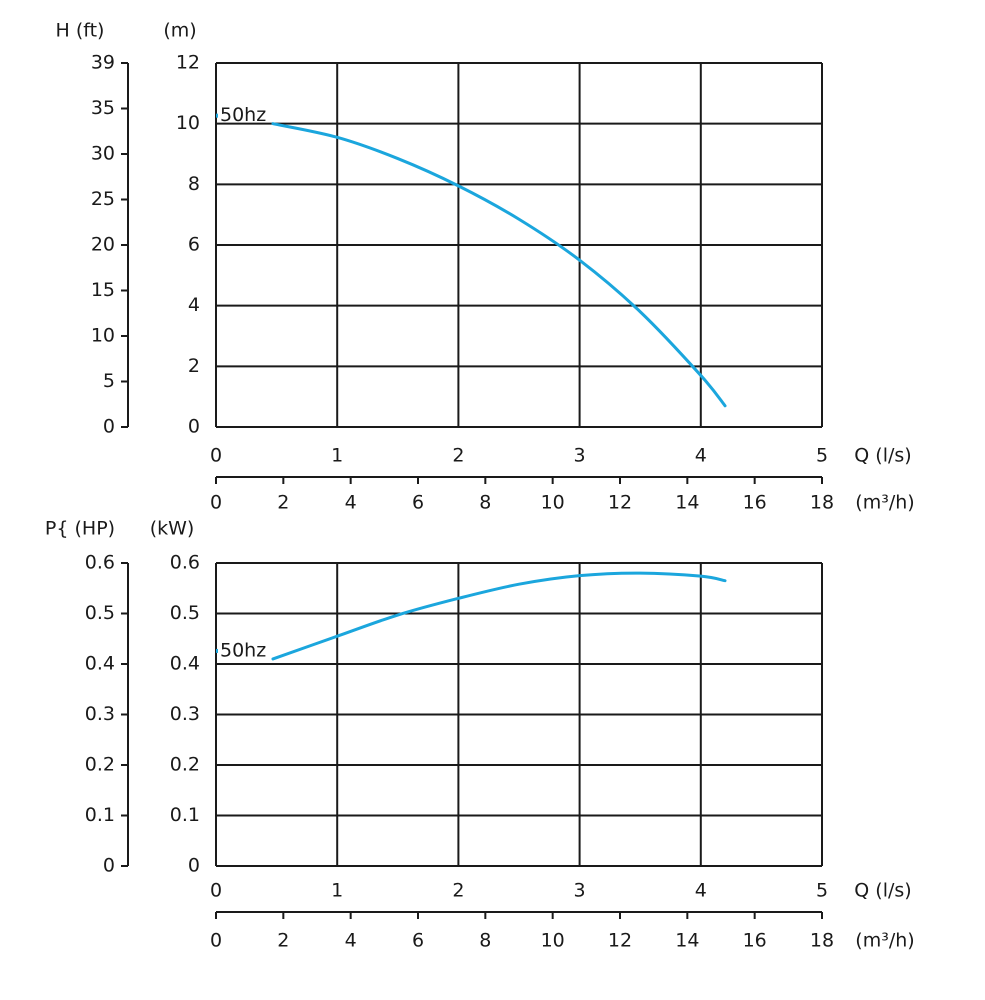 Image resolution: width=985 pixels, height=1000 pixels. Describe the element at coordinates (194, 366) in the screenshot. I see `y-tick-label: 2` at that location.